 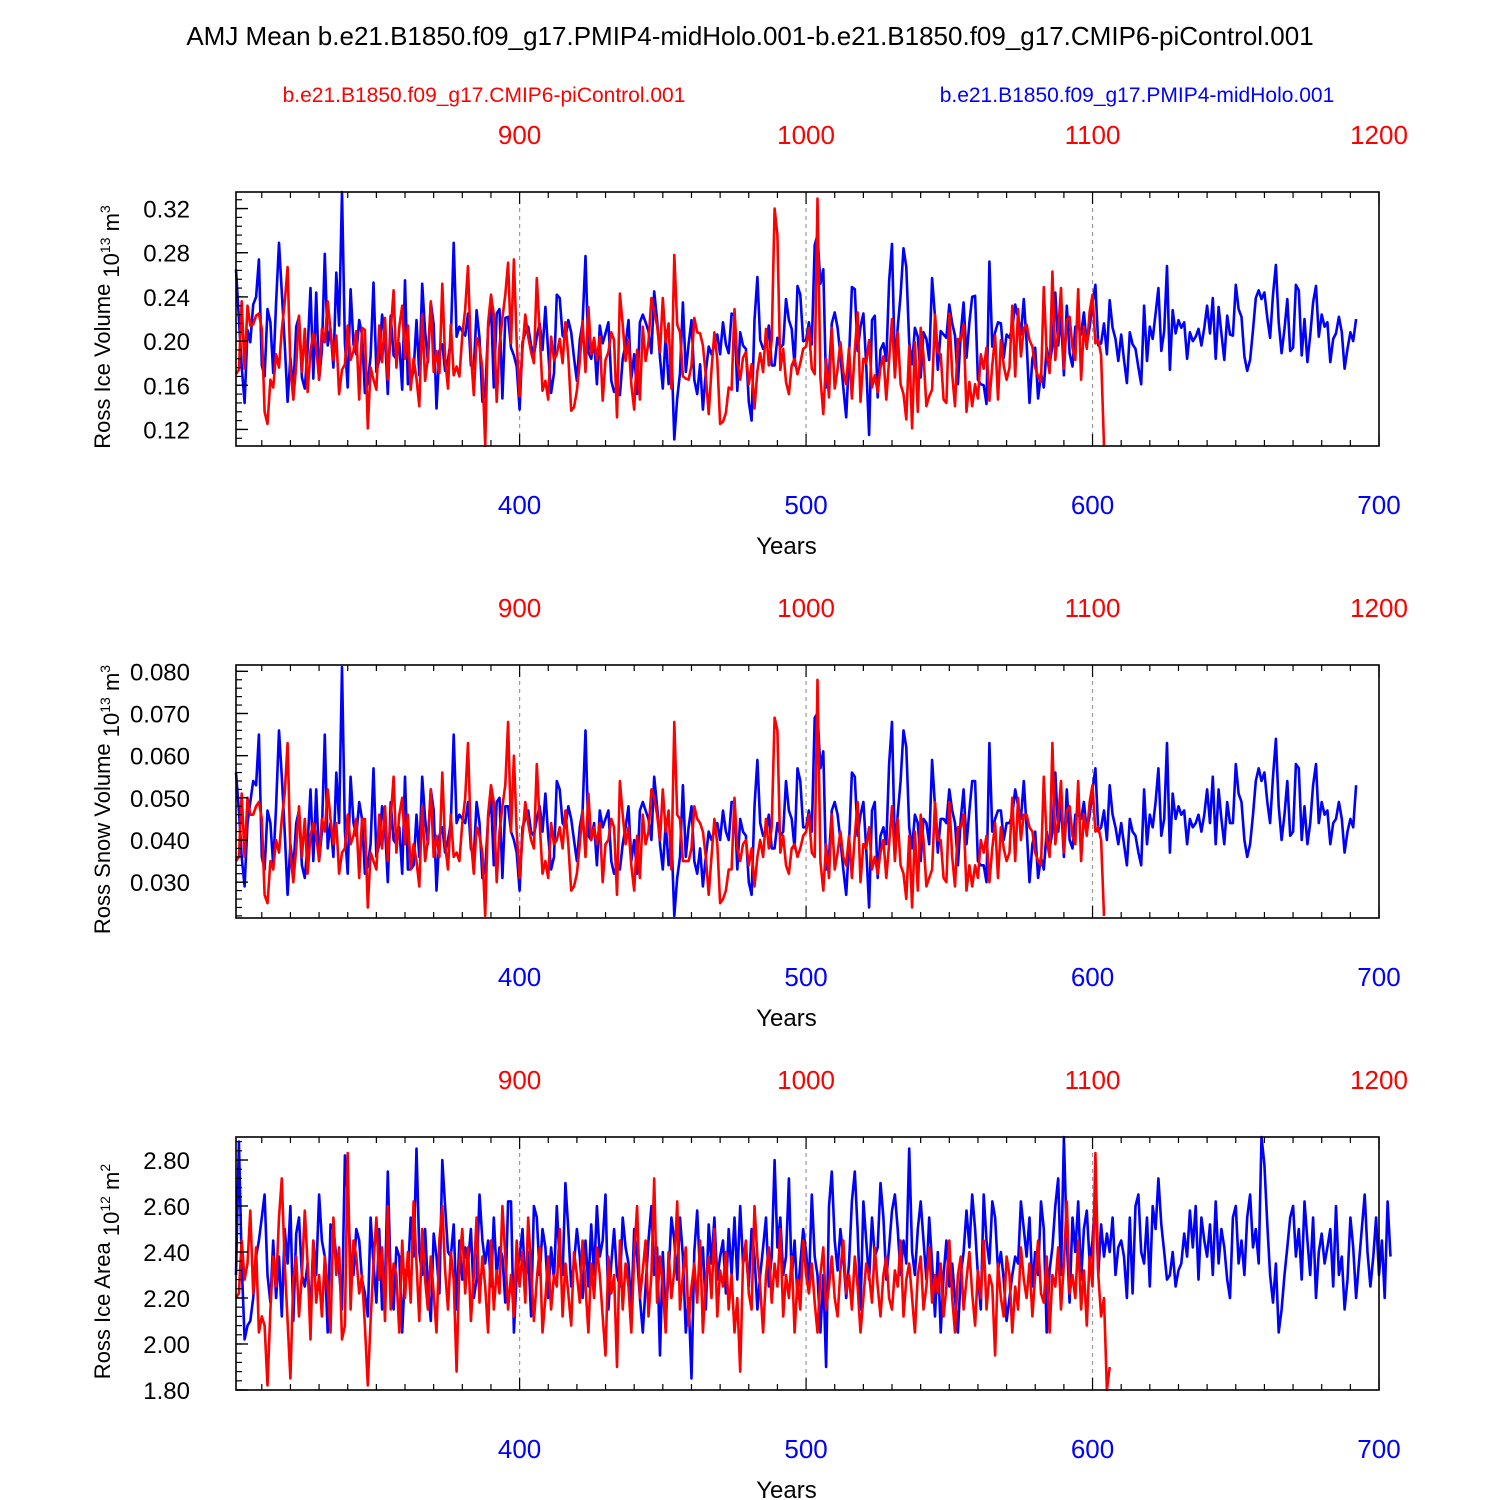 I want to click on y-tick-label: 0.030, so click(x=160, y=883).